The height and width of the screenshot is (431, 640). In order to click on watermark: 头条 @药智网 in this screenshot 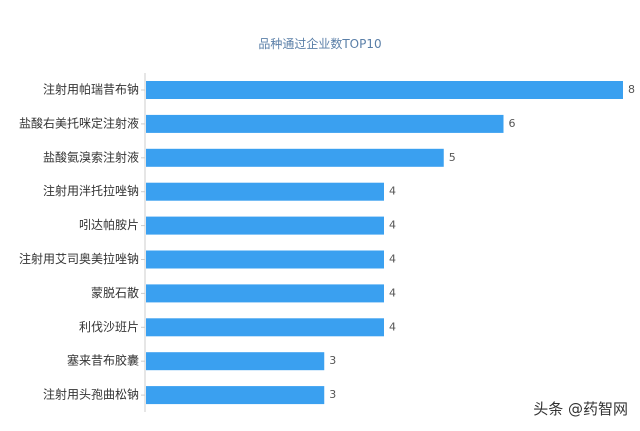, I will do `click(580, 409)`.